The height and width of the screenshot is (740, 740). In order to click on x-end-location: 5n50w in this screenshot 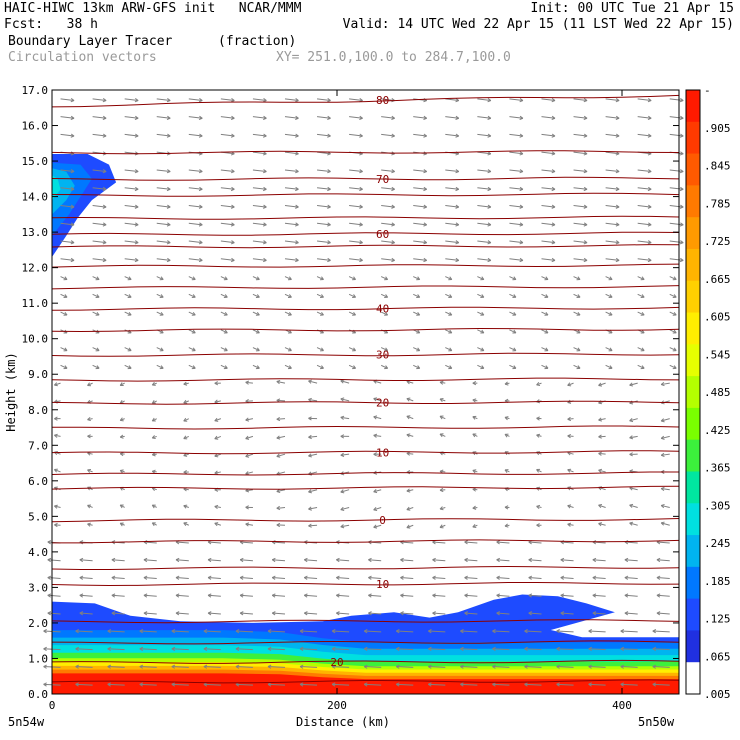, I will do `click(656, 722)`.